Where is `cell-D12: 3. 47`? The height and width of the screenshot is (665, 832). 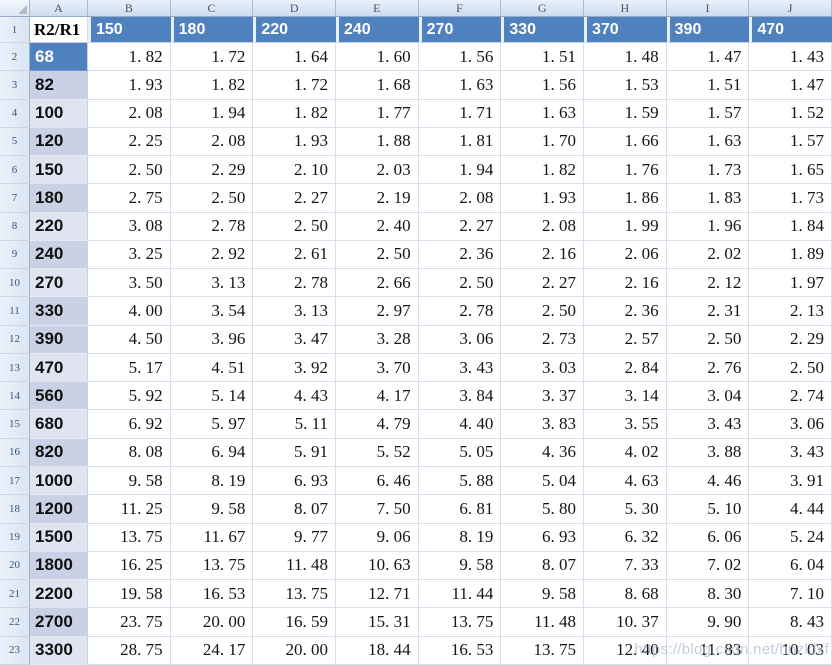 cell-D12: 3. 47 is located at coordinates (294, 339).